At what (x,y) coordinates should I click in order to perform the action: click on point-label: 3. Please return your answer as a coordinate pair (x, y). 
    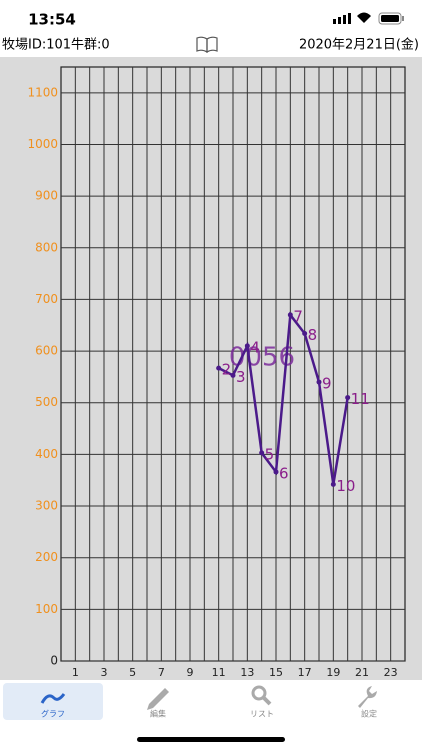
    Looking at the image, I should click on (241, 377).